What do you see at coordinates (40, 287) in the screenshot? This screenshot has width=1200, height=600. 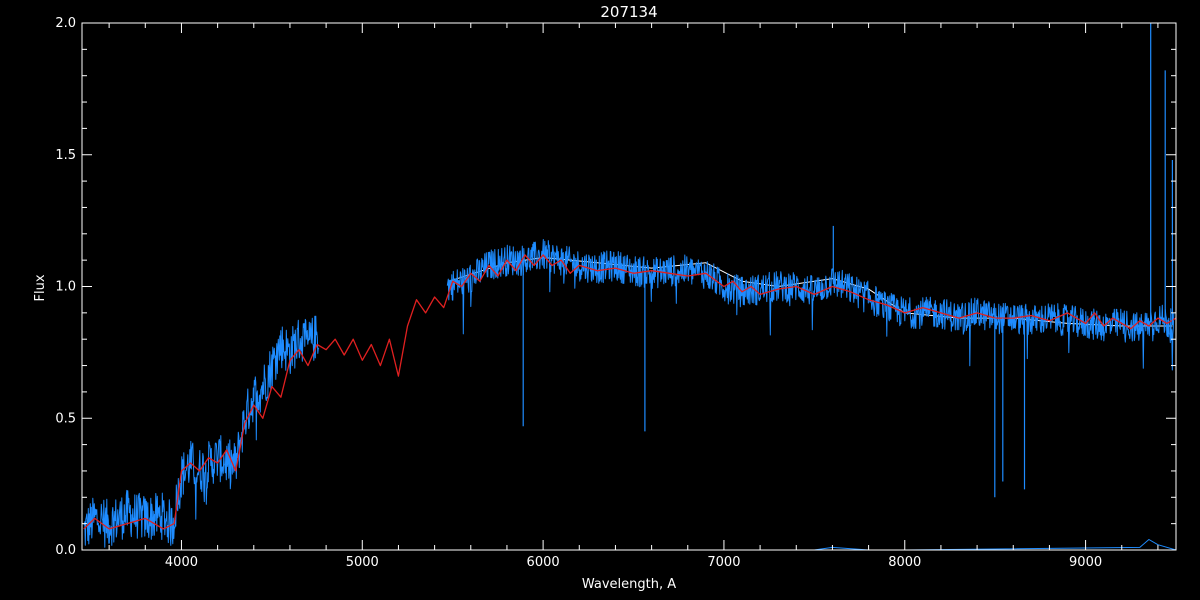 I see `y-axis-label: Flux` at bounding box center [40, 287].